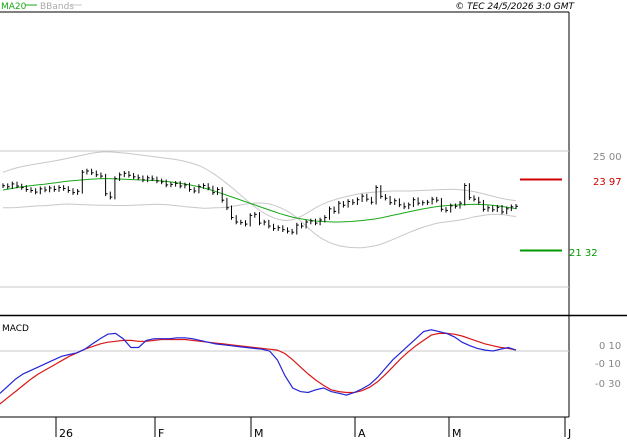 The height and width of the screenshot is (440, 627). I want to click on x-axis-tick-label: F, so click(161, 433).